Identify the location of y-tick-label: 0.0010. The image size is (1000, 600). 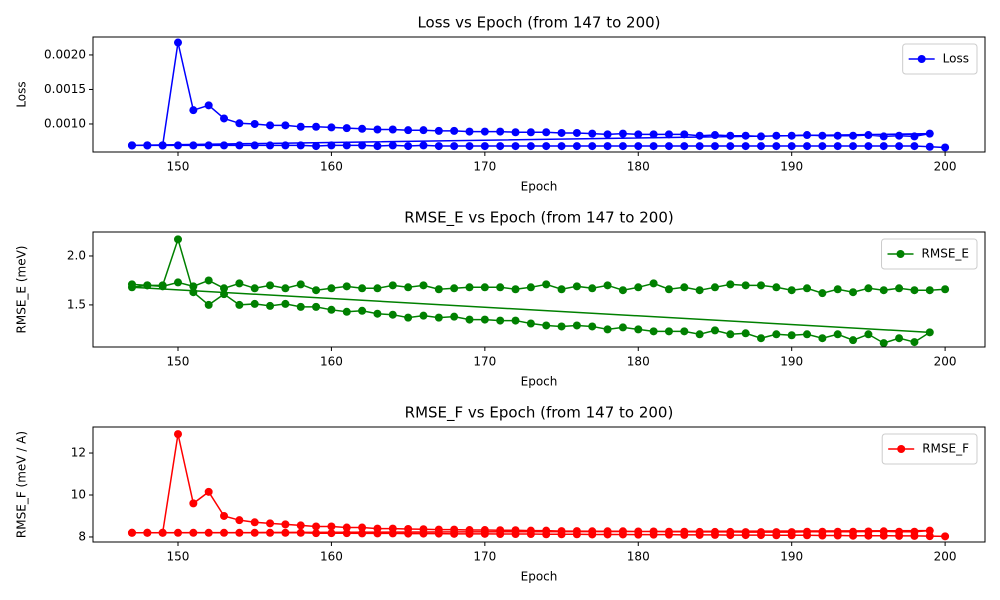
(65, 123).